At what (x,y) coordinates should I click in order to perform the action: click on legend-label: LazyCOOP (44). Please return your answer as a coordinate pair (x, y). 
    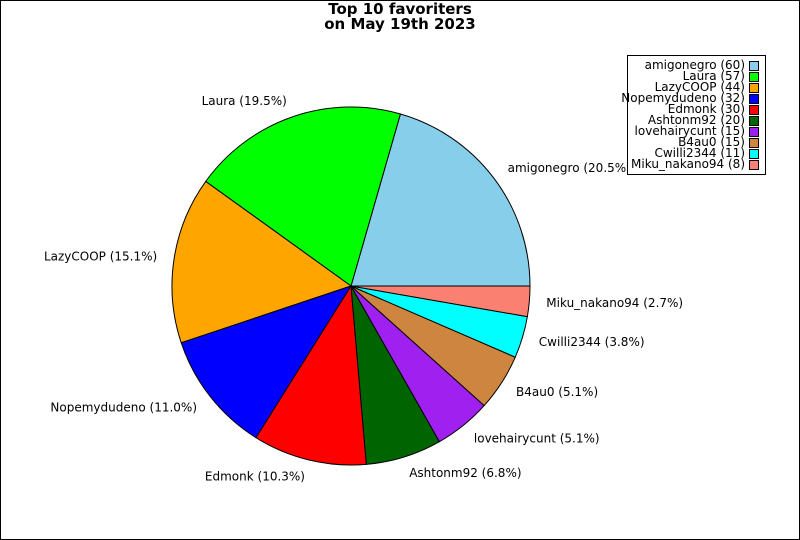
    Looking at the image, I should click on (699, 87).